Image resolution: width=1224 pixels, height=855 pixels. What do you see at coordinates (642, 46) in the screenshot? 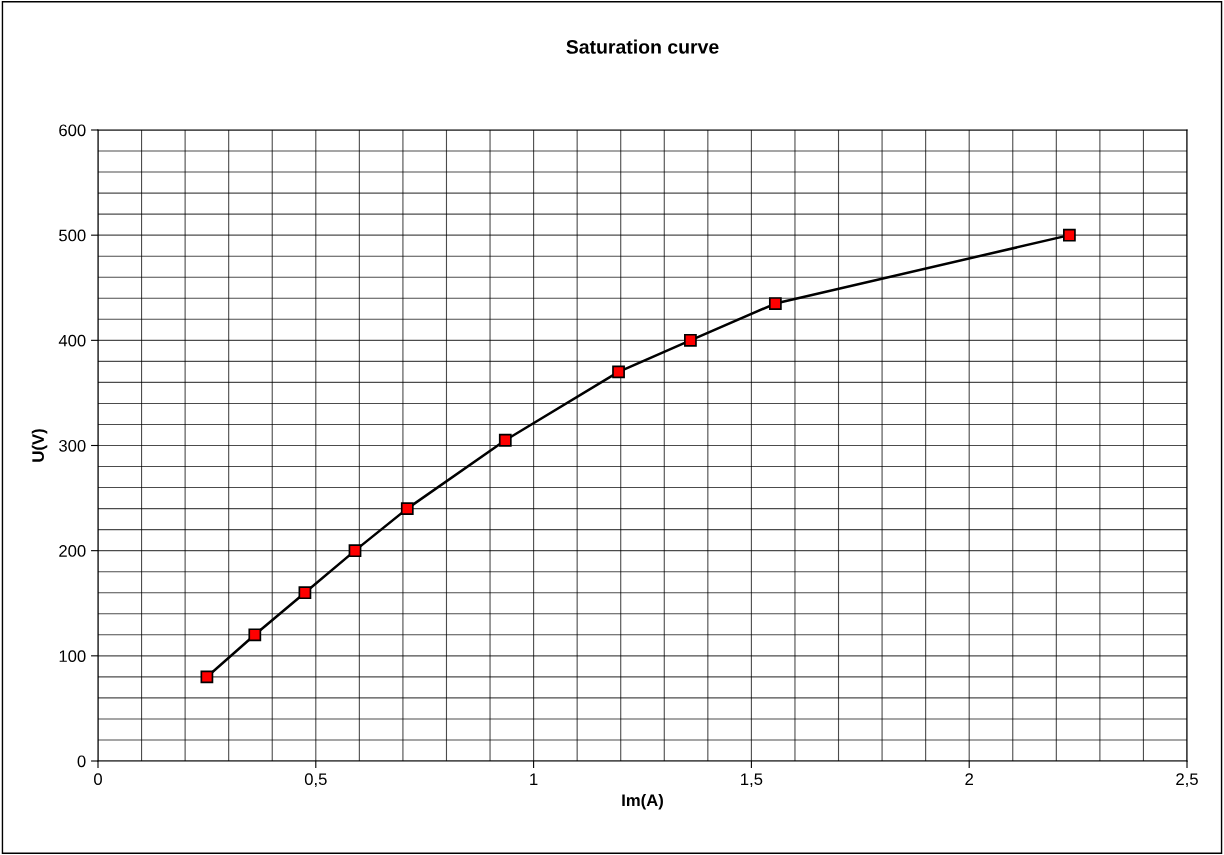
I see `chart-title: Saturation curve` at bounding box center [642, 46].